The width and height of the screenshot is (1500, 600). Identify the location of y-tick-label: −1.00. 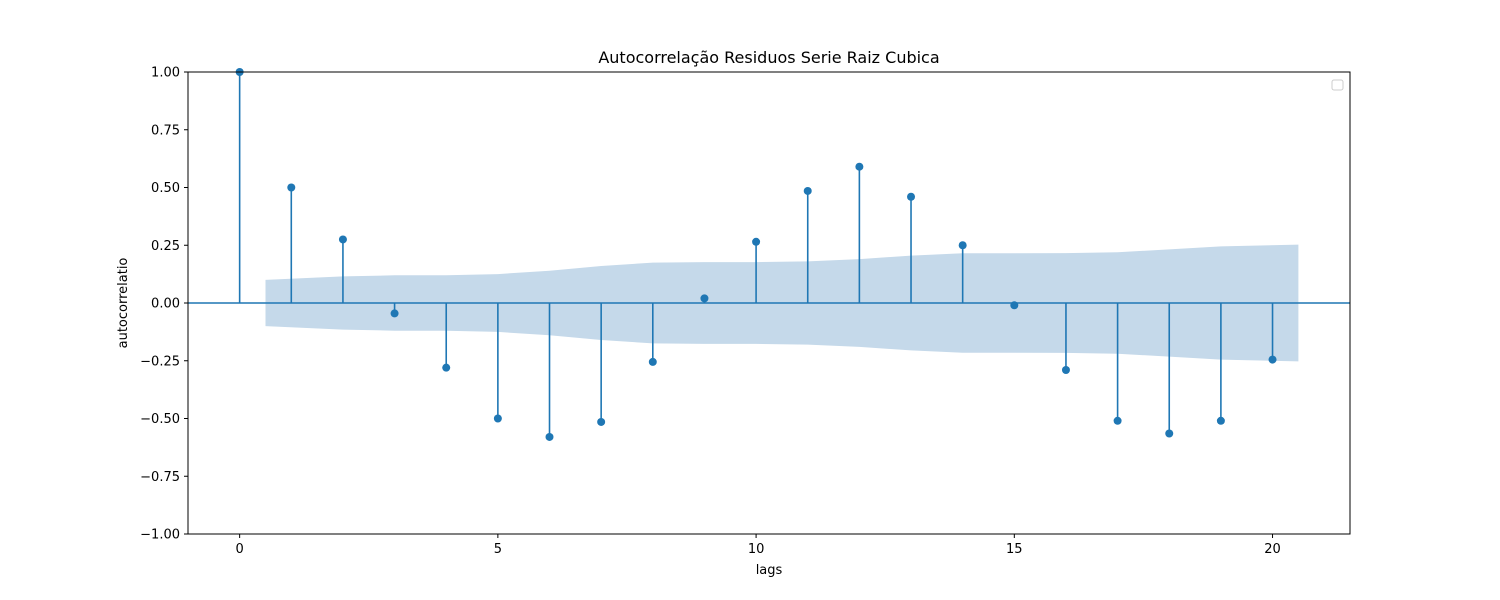
(160, 535).